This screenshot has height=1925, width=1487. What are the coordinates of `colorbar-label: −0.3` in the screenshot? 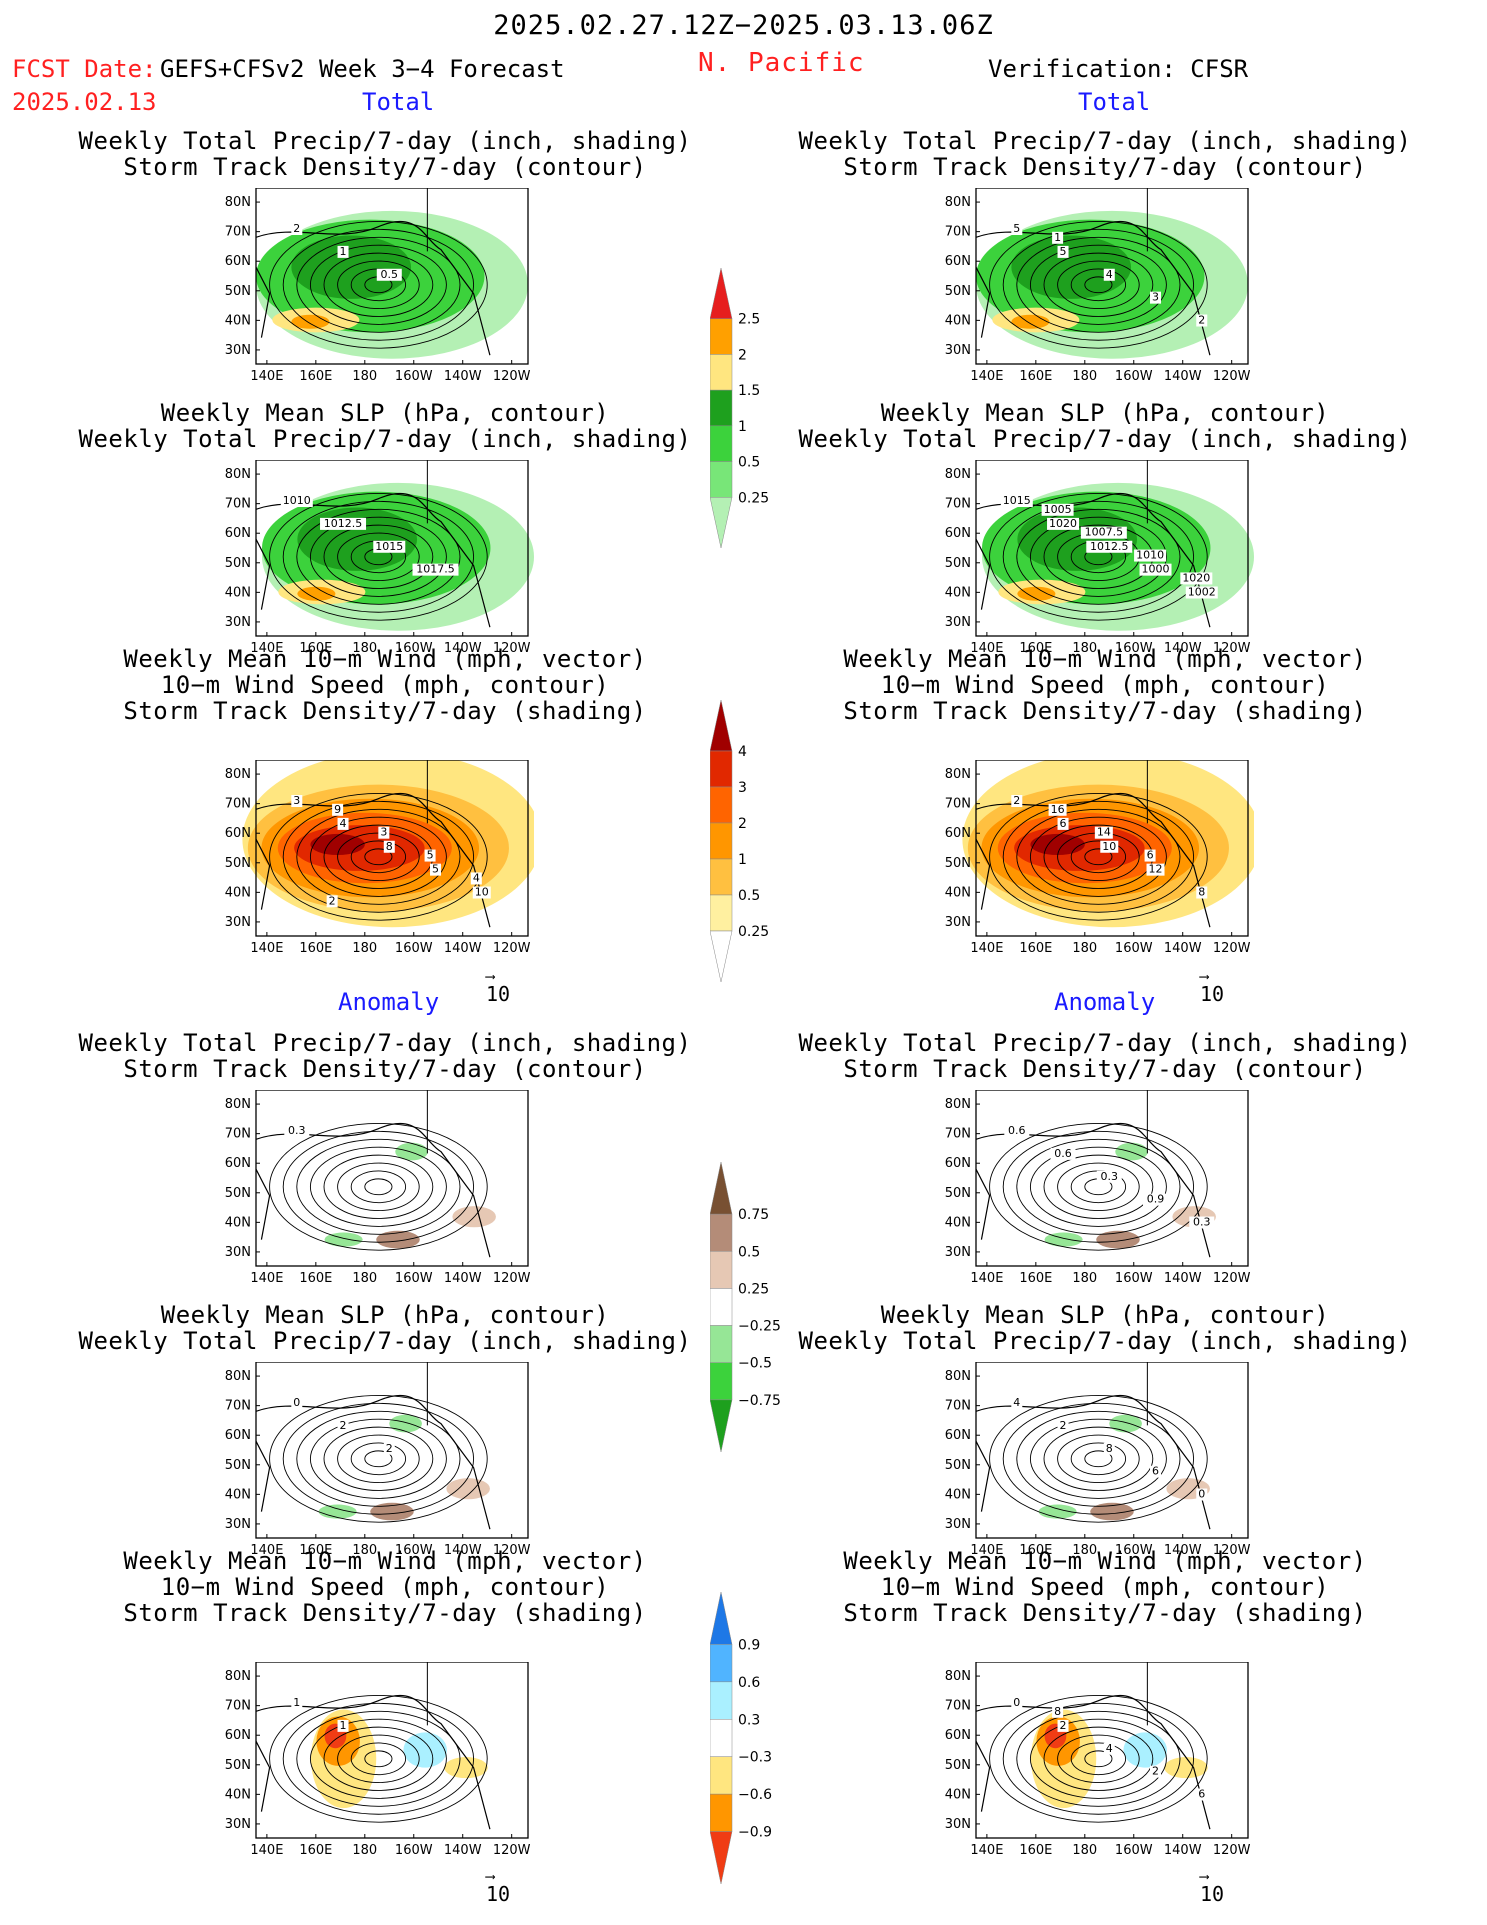 It's located at (755, 1758).